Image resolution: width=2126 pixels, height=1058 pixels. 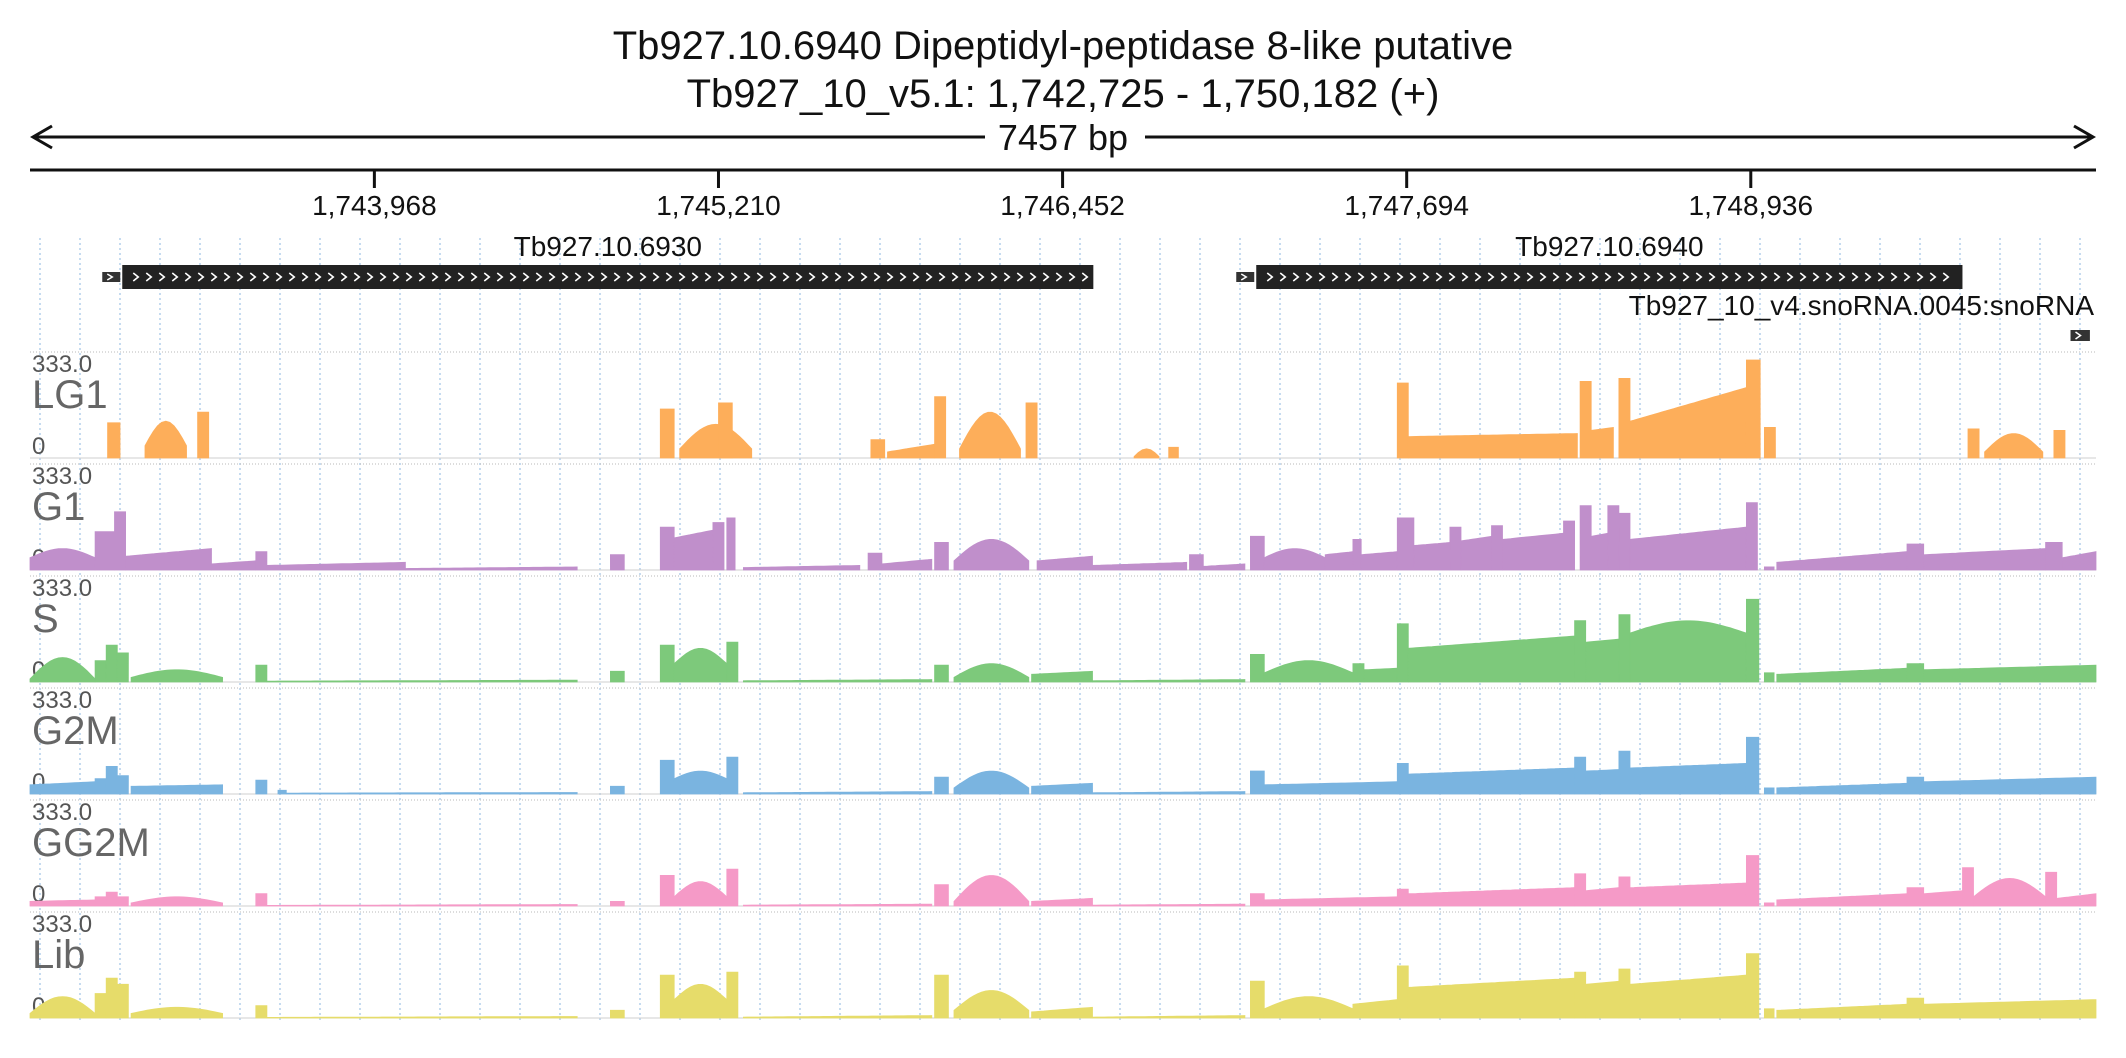 What do you see at coordinates (1062, 205) in the screenshot?
I see `ruler-tick-label: 1,746,452` at bounding box center [1062, 205].